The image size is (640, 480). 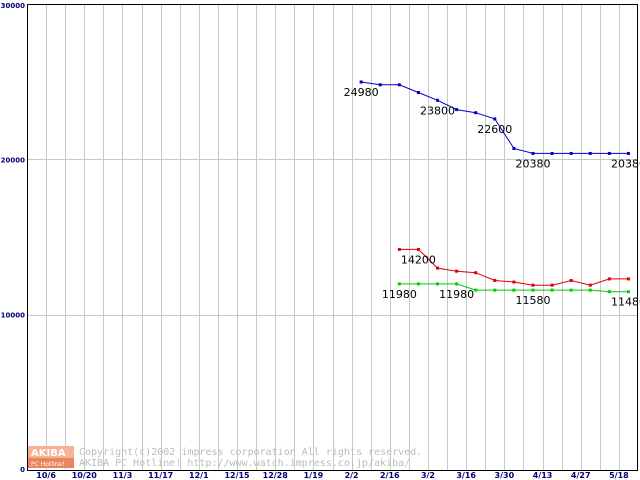 What do you see at coordinates (47, 464) in the screenshot?
I see `logo-sub-text: PC Hotline!` at bounding box center [47, 464].